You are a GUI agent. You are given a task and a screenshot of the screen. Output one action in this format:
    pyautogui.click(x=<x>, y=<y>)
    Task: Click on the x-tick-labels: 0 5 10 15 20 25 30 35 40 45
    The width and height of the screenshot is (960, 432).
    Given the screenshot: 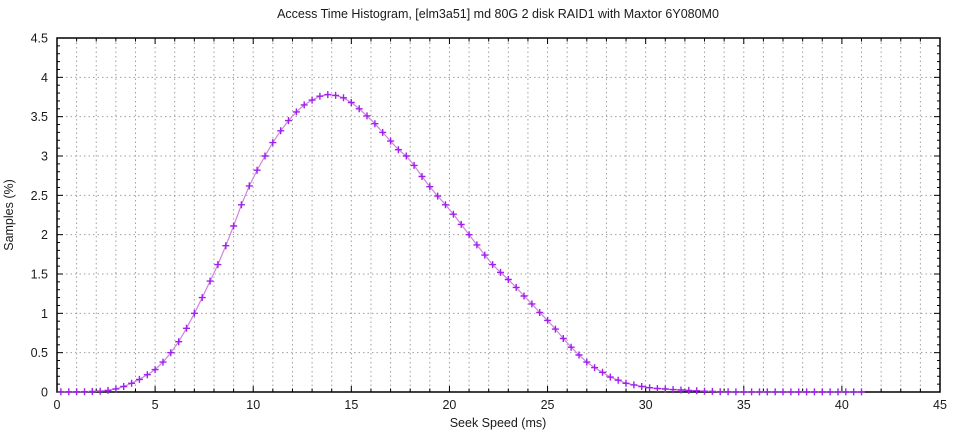 What is the action you would take?
    pyautogui.click(x=500, y=405)
    